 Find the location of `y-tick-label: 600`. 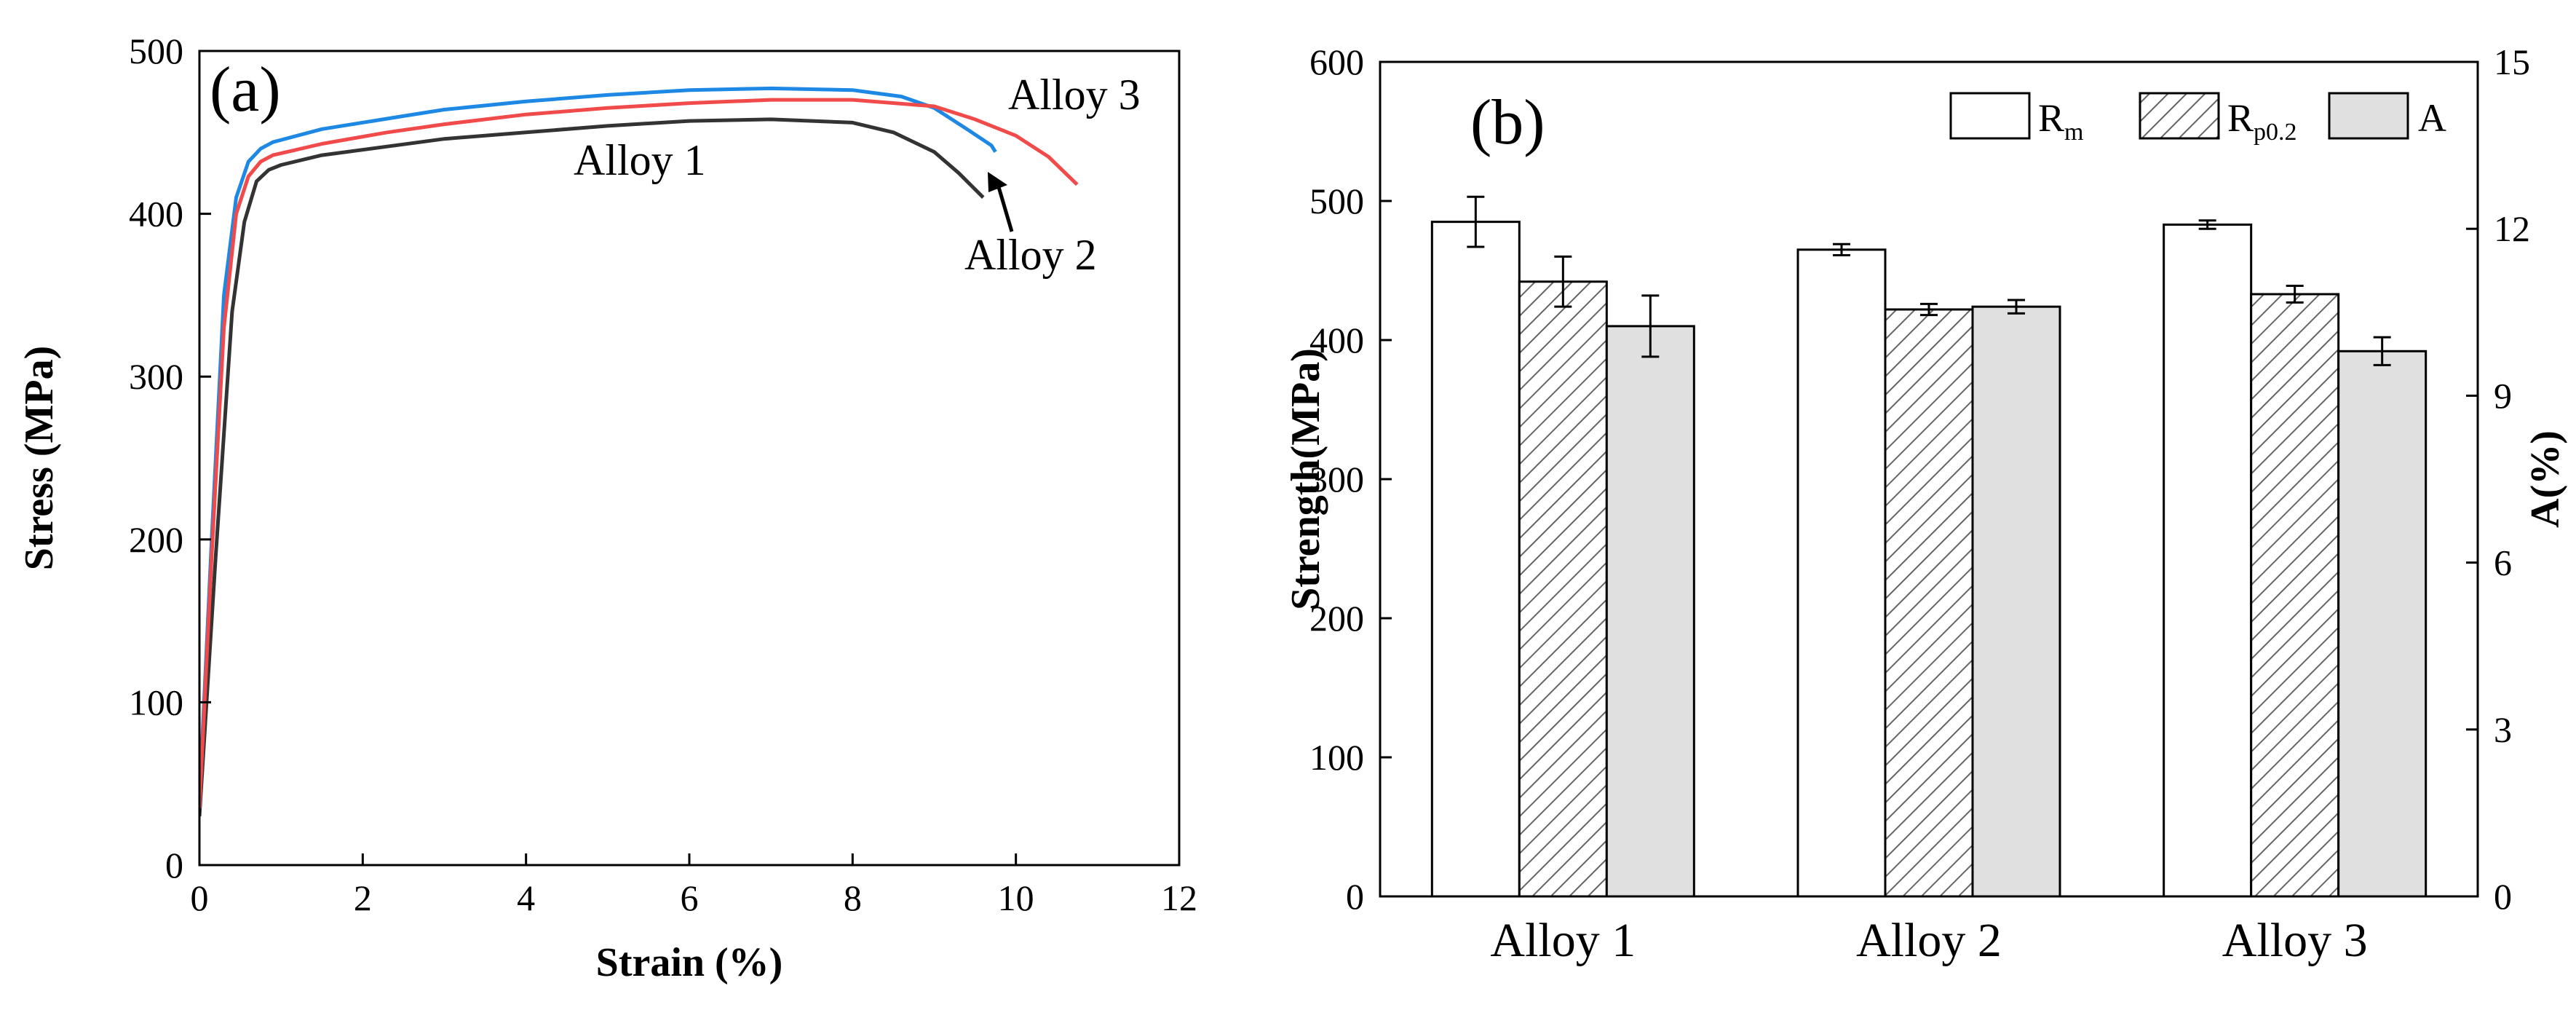

y-tick-label: 600 is located at coordinates (1336, 62).